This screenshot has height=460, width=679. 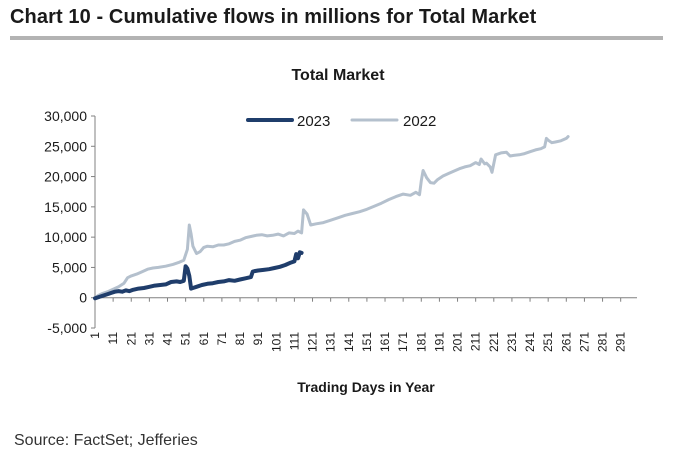 I want to click on x-tick-label: 281, so click(x=603, y=342).